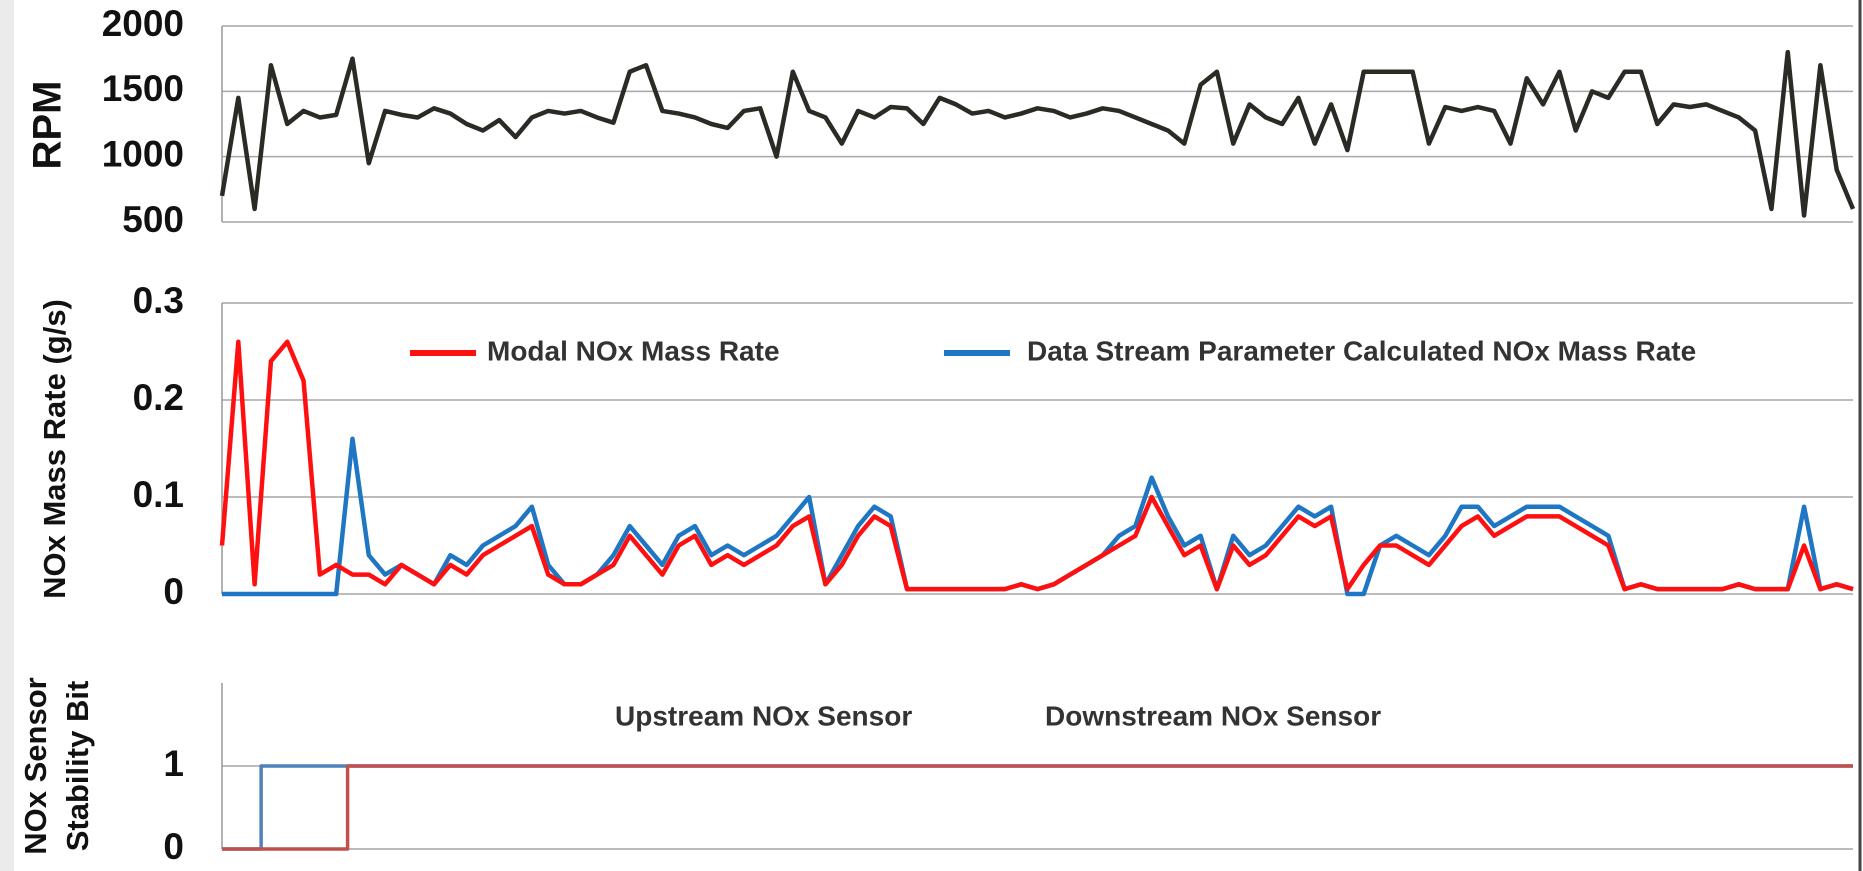 The image size is (1863, 871). What do you see at coordinates (77, 766) in the screenshot?
I see `y-axis-label: Stability Bit` at bounding box center [77, 766].